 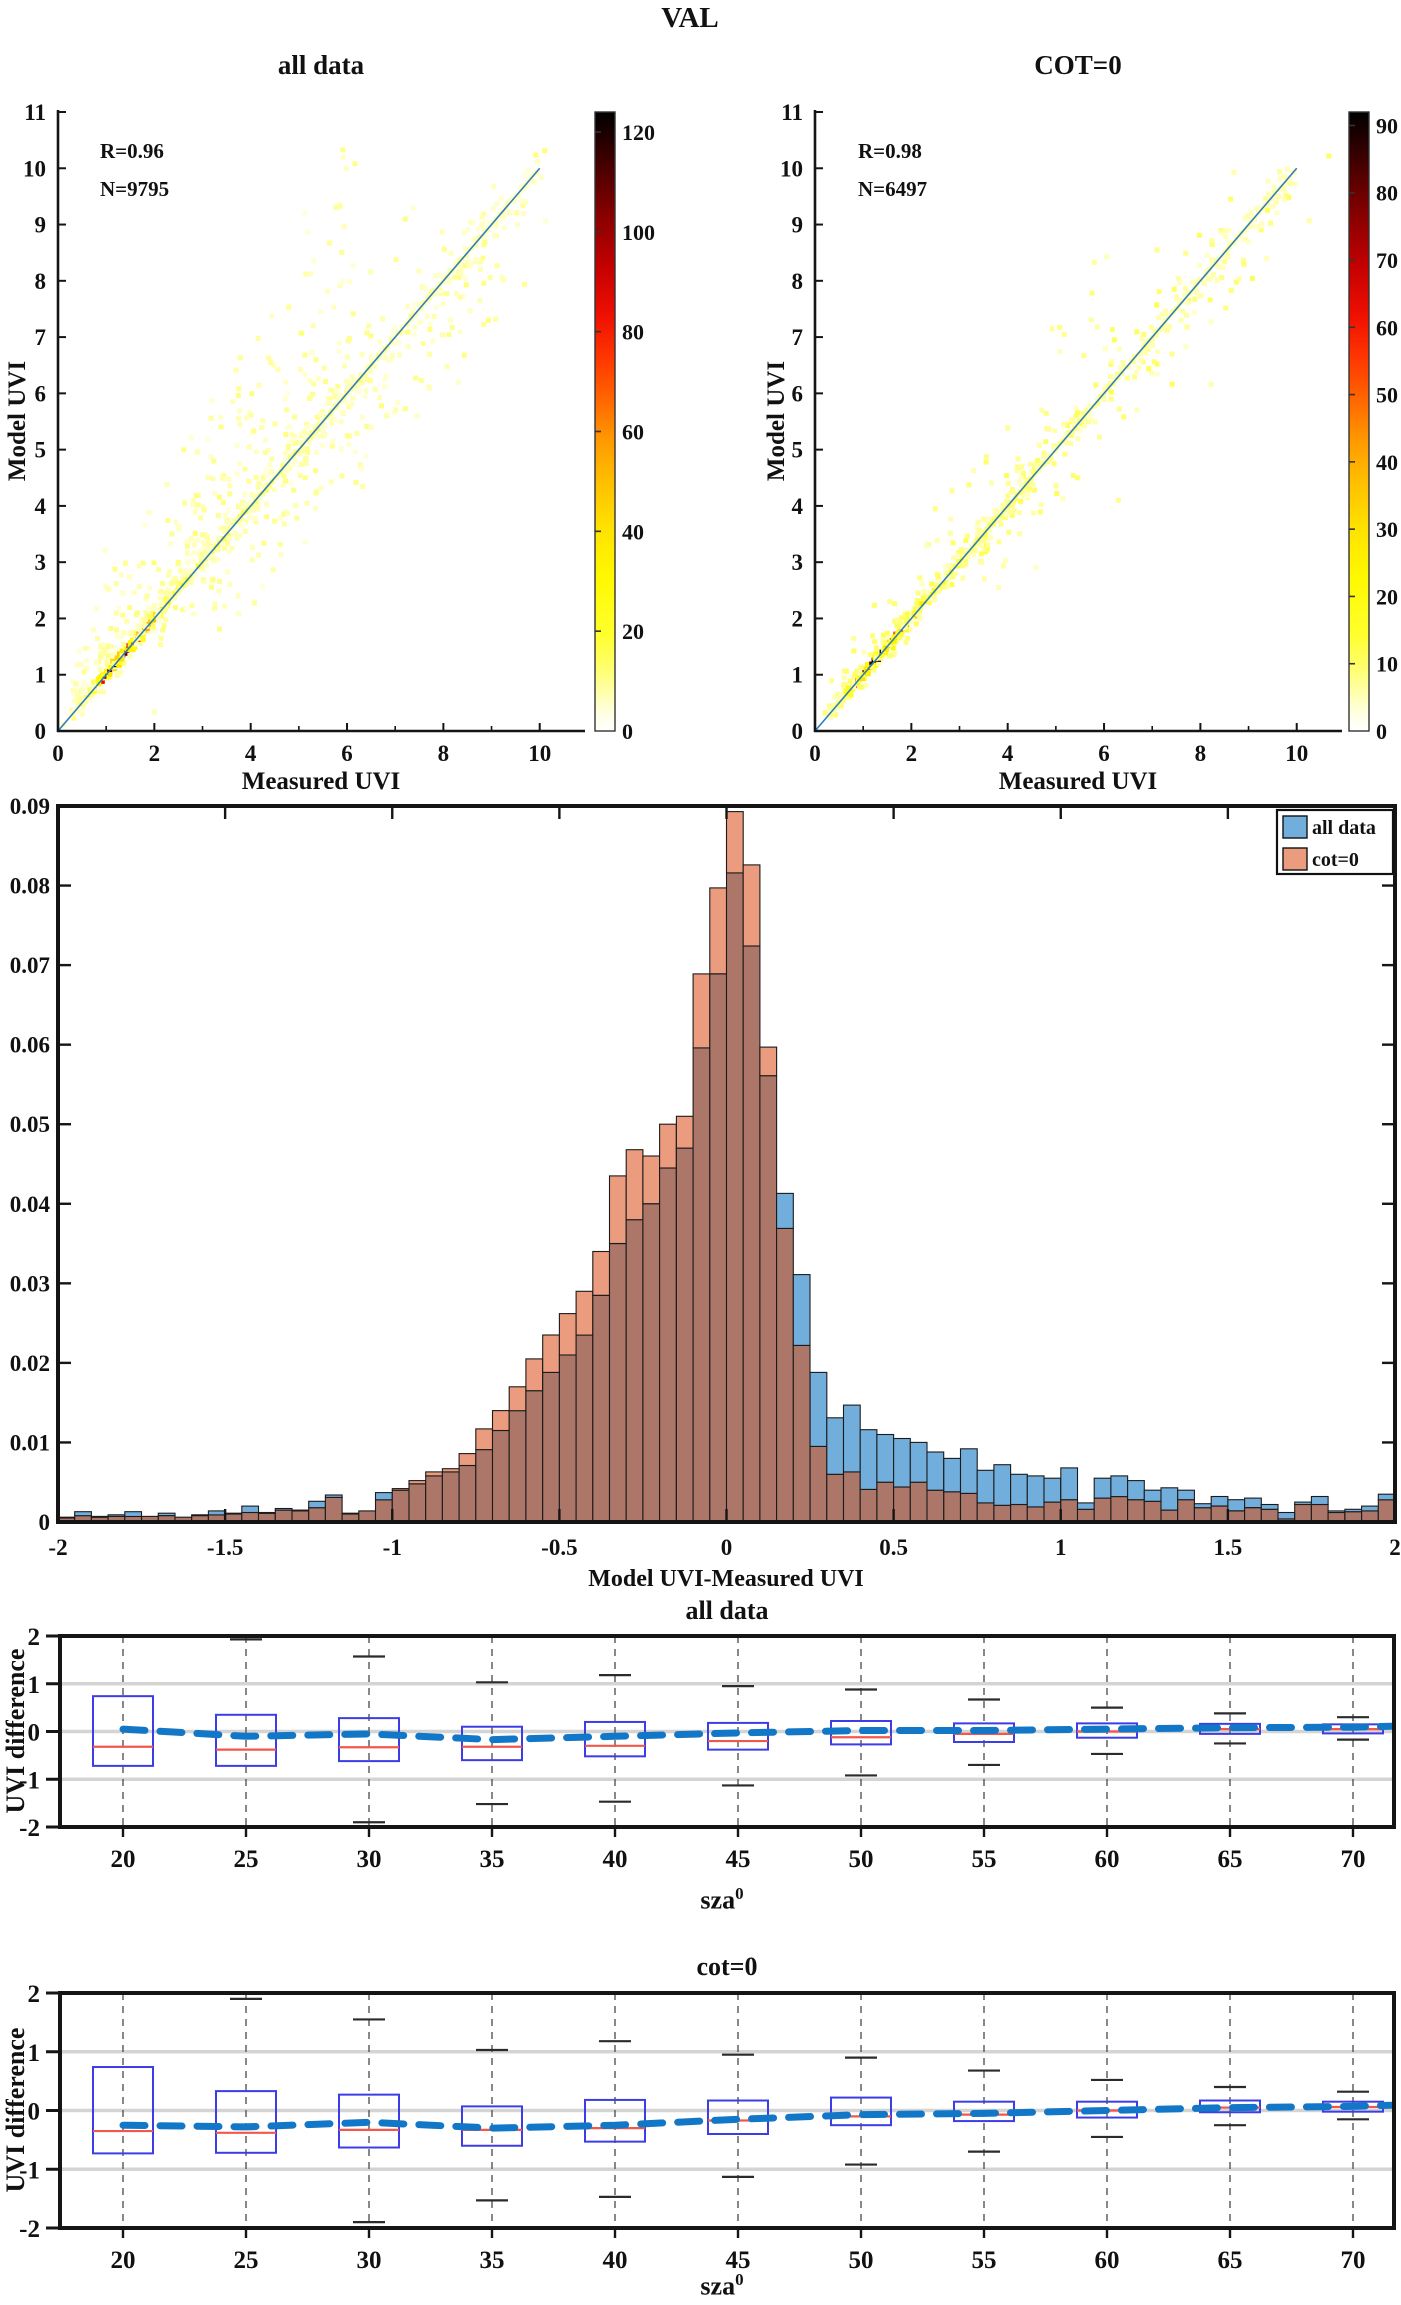 What do you see at coordinates (893, 1547) in the screenshot?
I see `svg-text: 0.5` at bounding box center [893, 1547].